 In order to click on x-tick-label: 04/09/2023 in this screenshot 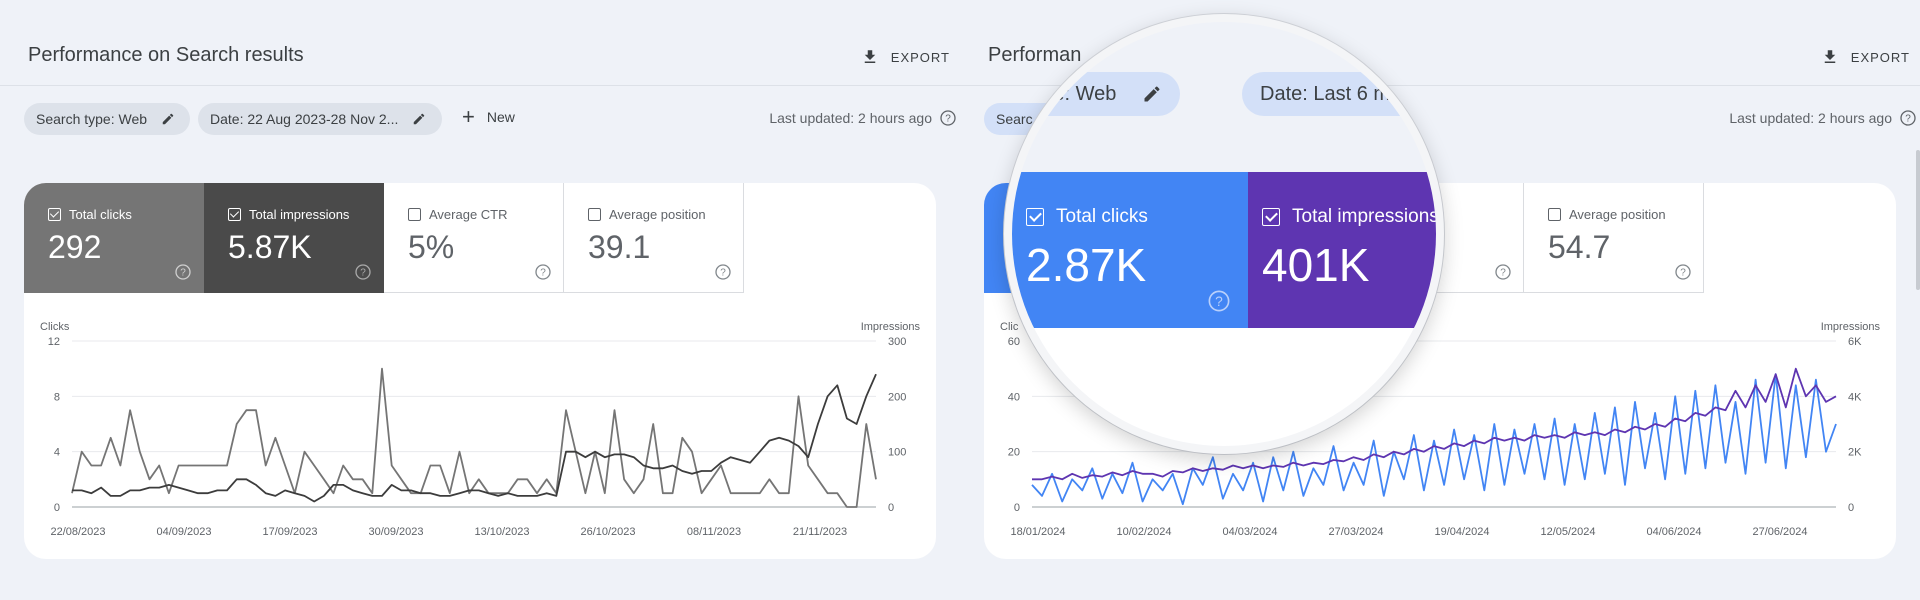, I will do `click(183, 532)`.